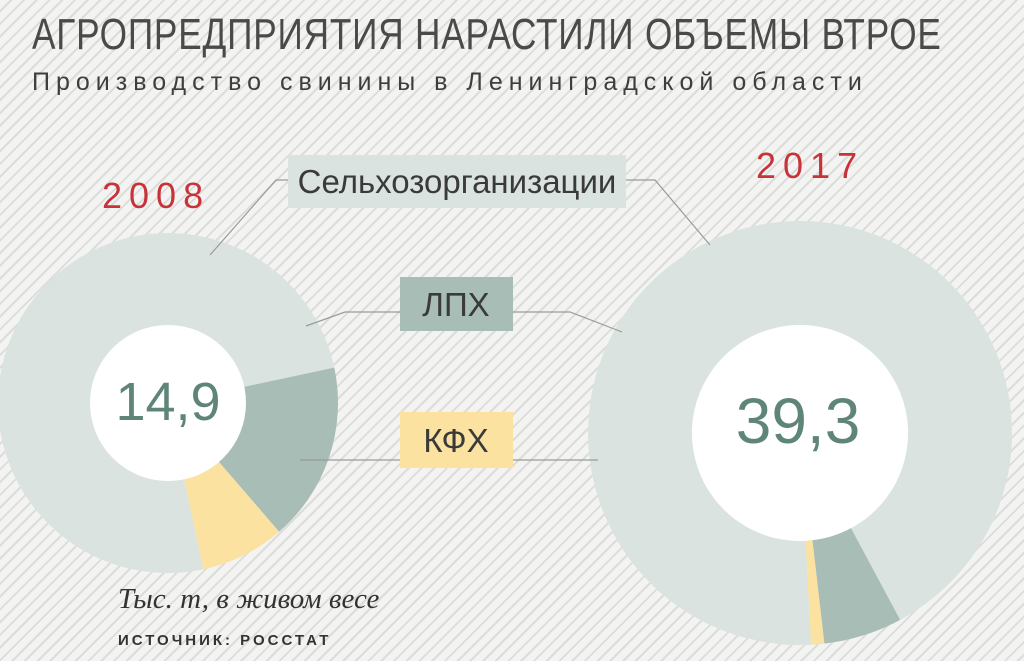  Describe the element at coordinates (810, 165) in the screenshot. I see `year-label-2017: 2017` at that location.